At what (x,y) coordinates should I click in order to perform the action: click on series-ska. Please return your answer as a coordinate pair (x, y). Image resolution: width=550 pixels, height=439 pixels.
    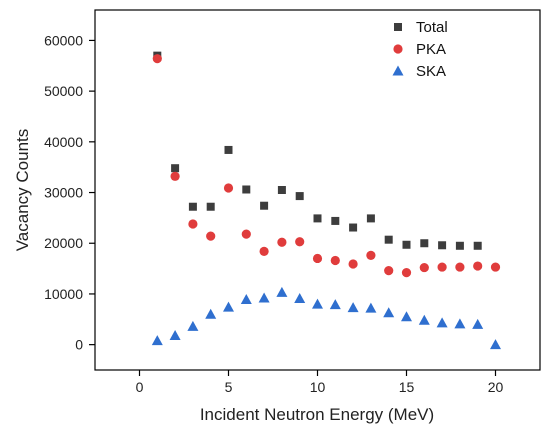
    Looking at the image, I should click on (326, 318).